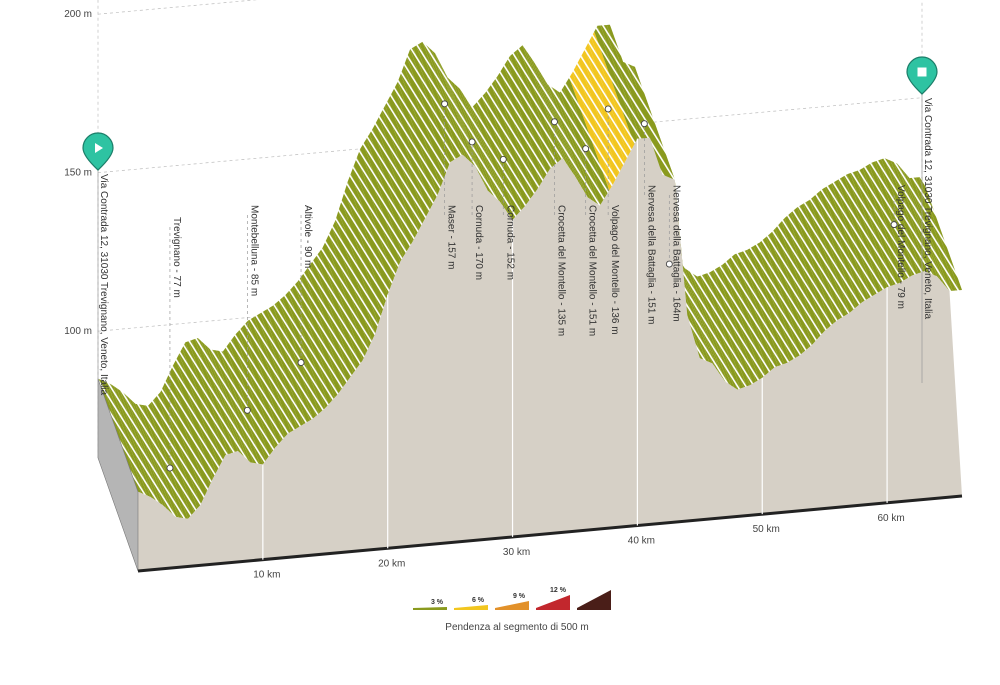 This screenshot has width=1000, height=685. I want to click on waypoint-label-11: Volpago del Montello - 79 m, so click(900, 247).